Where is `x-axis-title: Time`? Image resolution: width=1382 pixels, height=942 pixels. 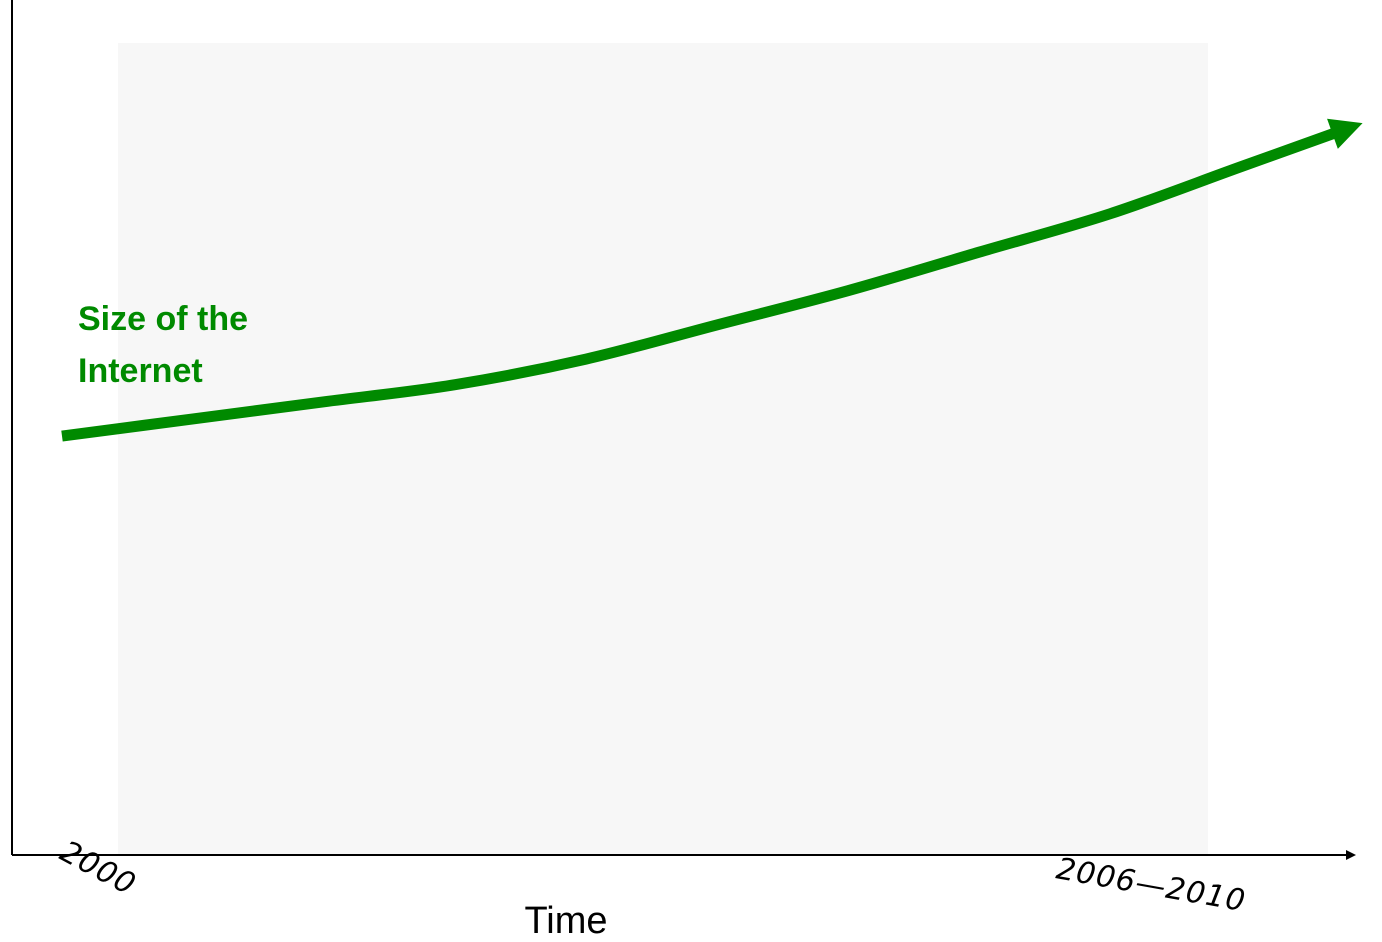 x-axis-title: Time is located at coordinates (565, 921).